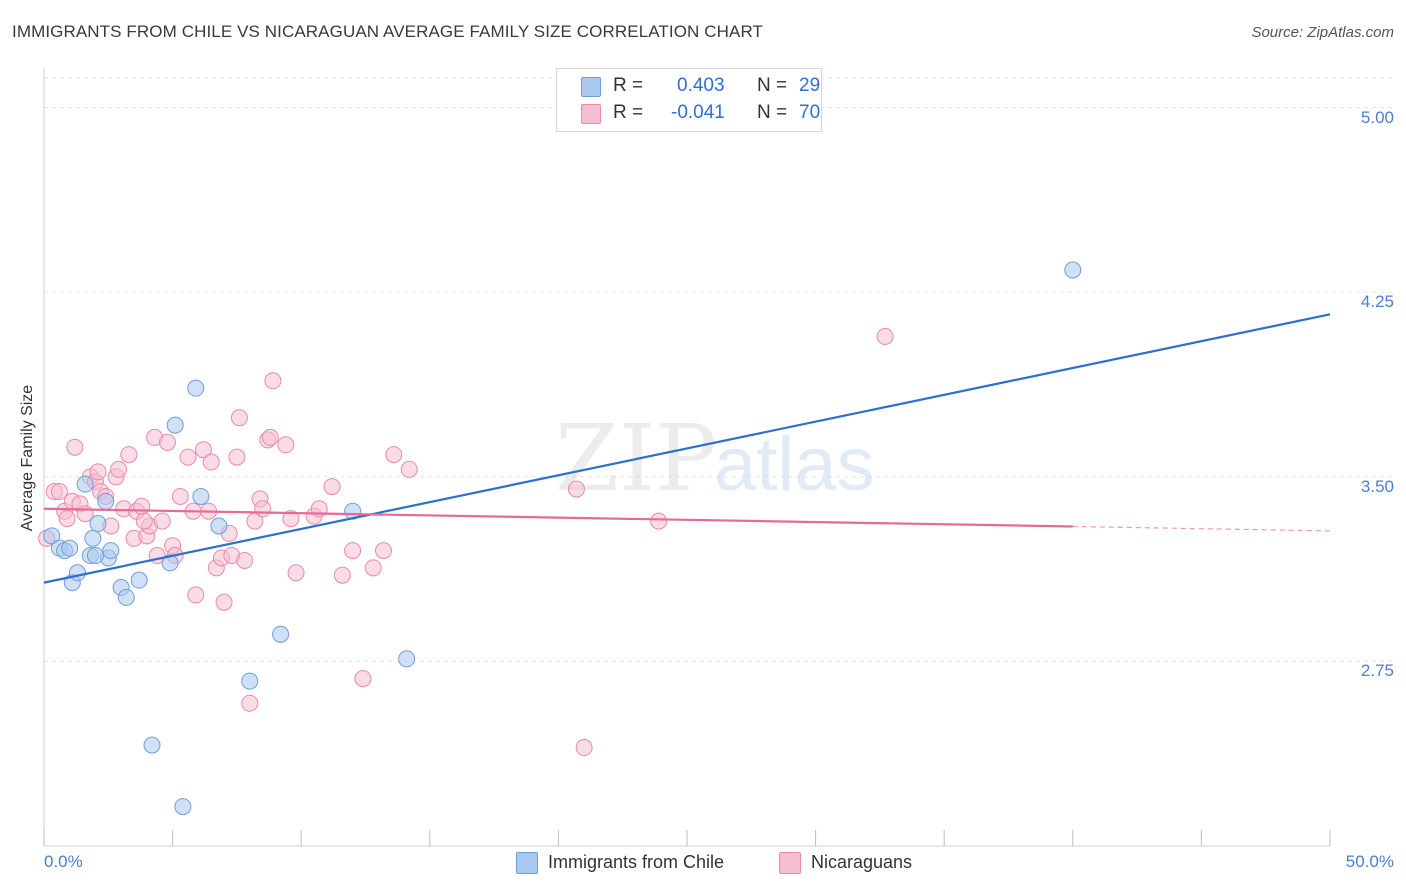  I want to click on legend-swatch-nicaraguans, so click(790, 863).